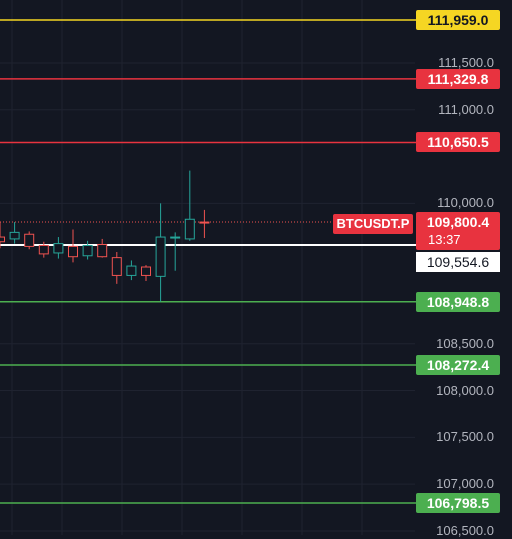 The image size is (512, 539). Describe the element at coordinates (465, 343) in the screenshot. I see `axis-tick-label: 108,500.0` at that location.